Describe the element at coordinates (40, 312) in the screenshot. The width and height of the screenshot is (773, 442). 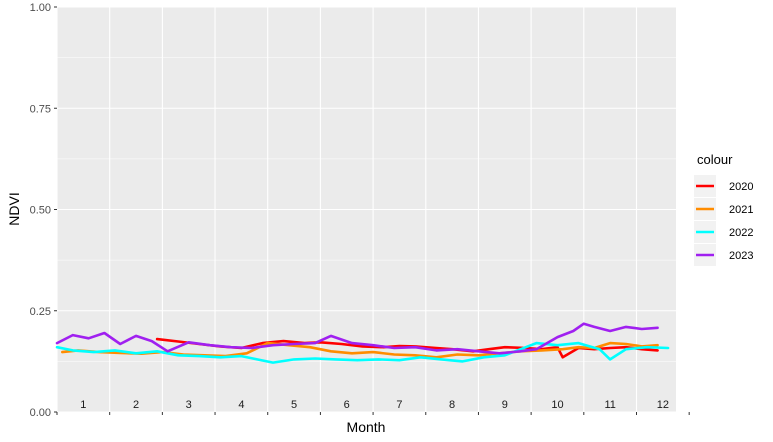
I see `y-tick-label: 0.25` at that location.